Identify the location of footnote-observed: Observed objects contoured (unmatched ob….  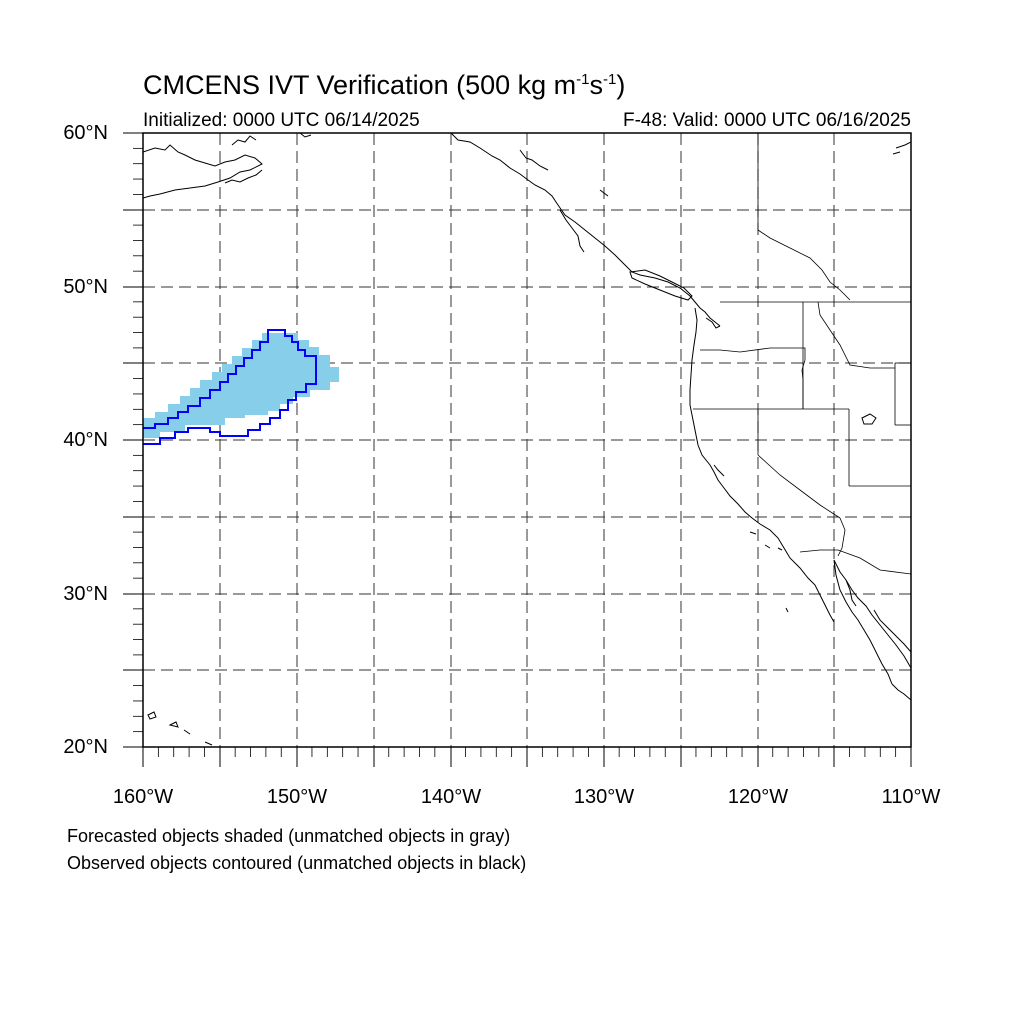
(297, 863).